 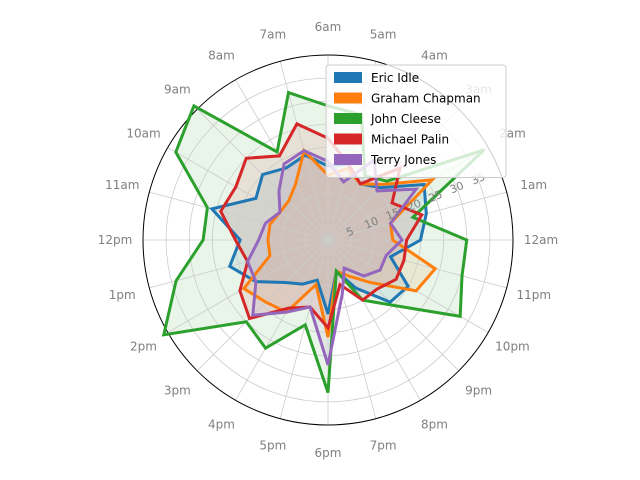 I want to click on angular-tick-label: 7pm, so click(x=383, y=446).